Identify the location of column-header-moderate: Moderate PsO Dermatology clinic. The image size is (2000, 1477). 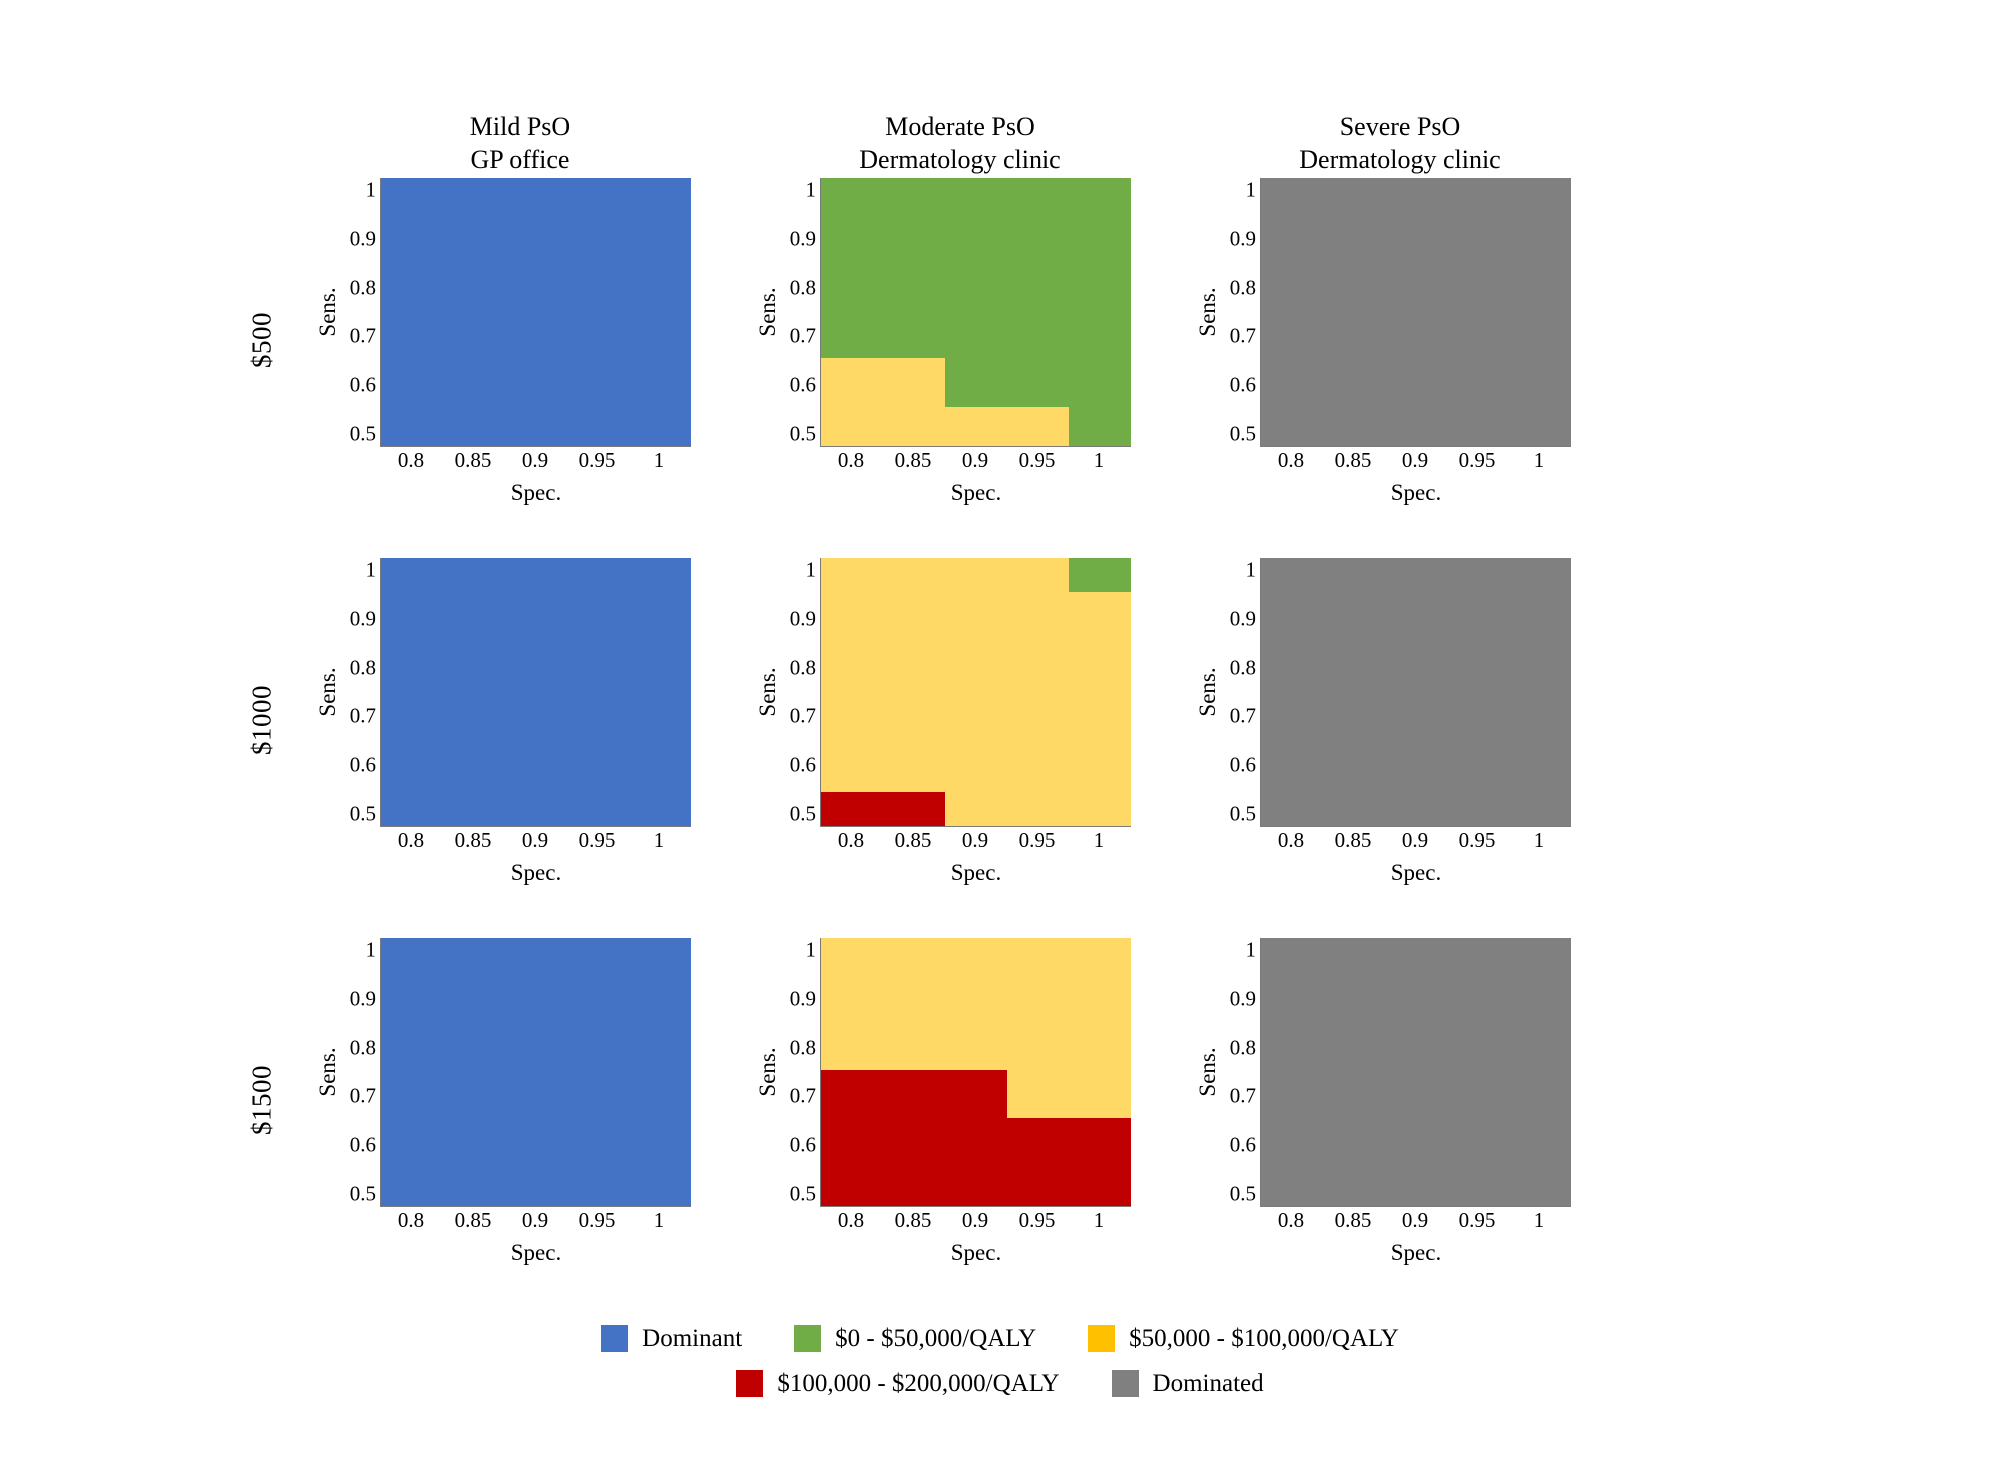
(960, 143).